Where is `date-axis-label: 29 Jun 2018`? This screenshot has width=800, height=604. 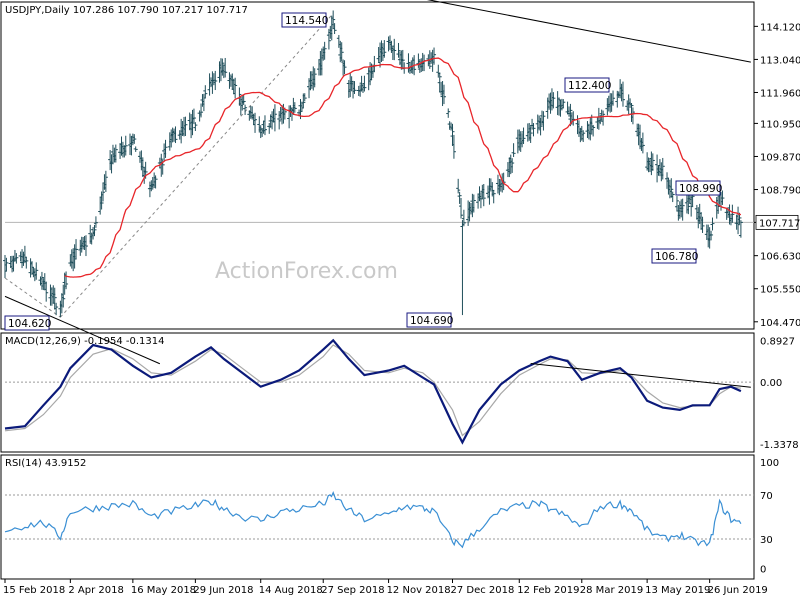 date-axis-label: 29 Jun 2018 is located at coordinates (223, 590).